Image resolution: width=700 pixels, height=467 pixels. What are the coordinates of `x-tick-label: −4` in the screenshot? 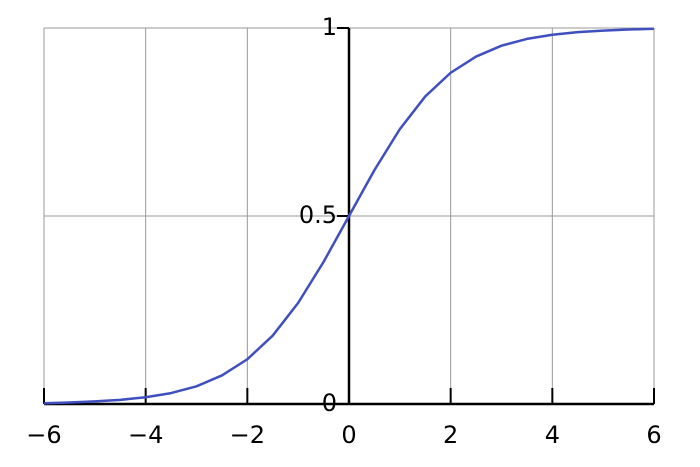 It's located at (145, 435).